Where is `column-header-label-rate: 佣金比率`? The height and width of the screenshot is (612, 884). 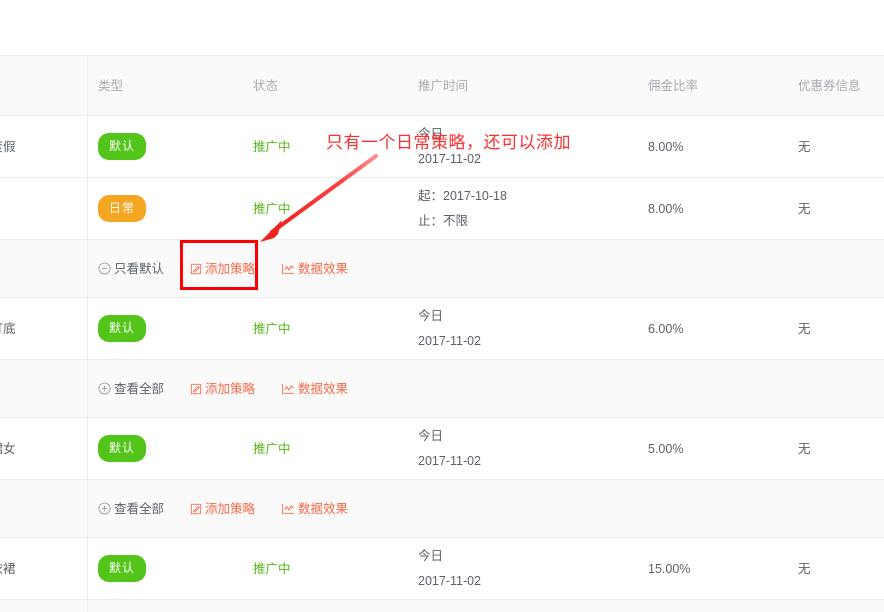 column-header-label-rate: 佣金比率 is located at coordinates (673, 85).